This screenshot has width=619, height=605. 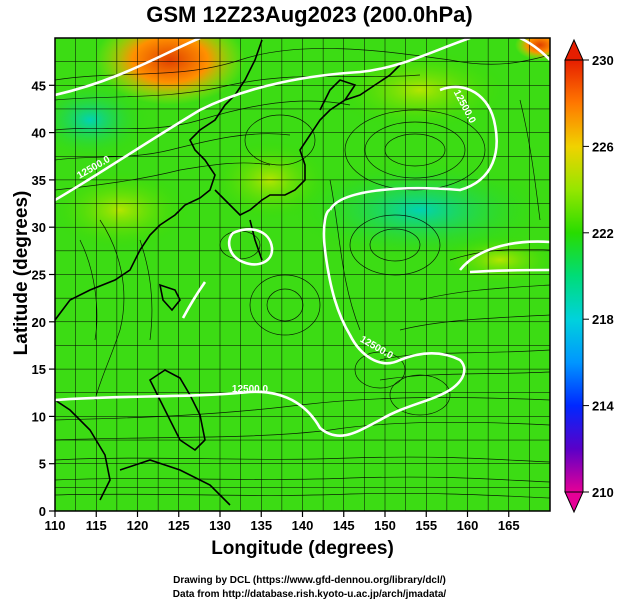 What do you see at coordinates (250, 389) in the screenshot?
I see `contour-label: 12500.0` at bounding box center [250, 389].